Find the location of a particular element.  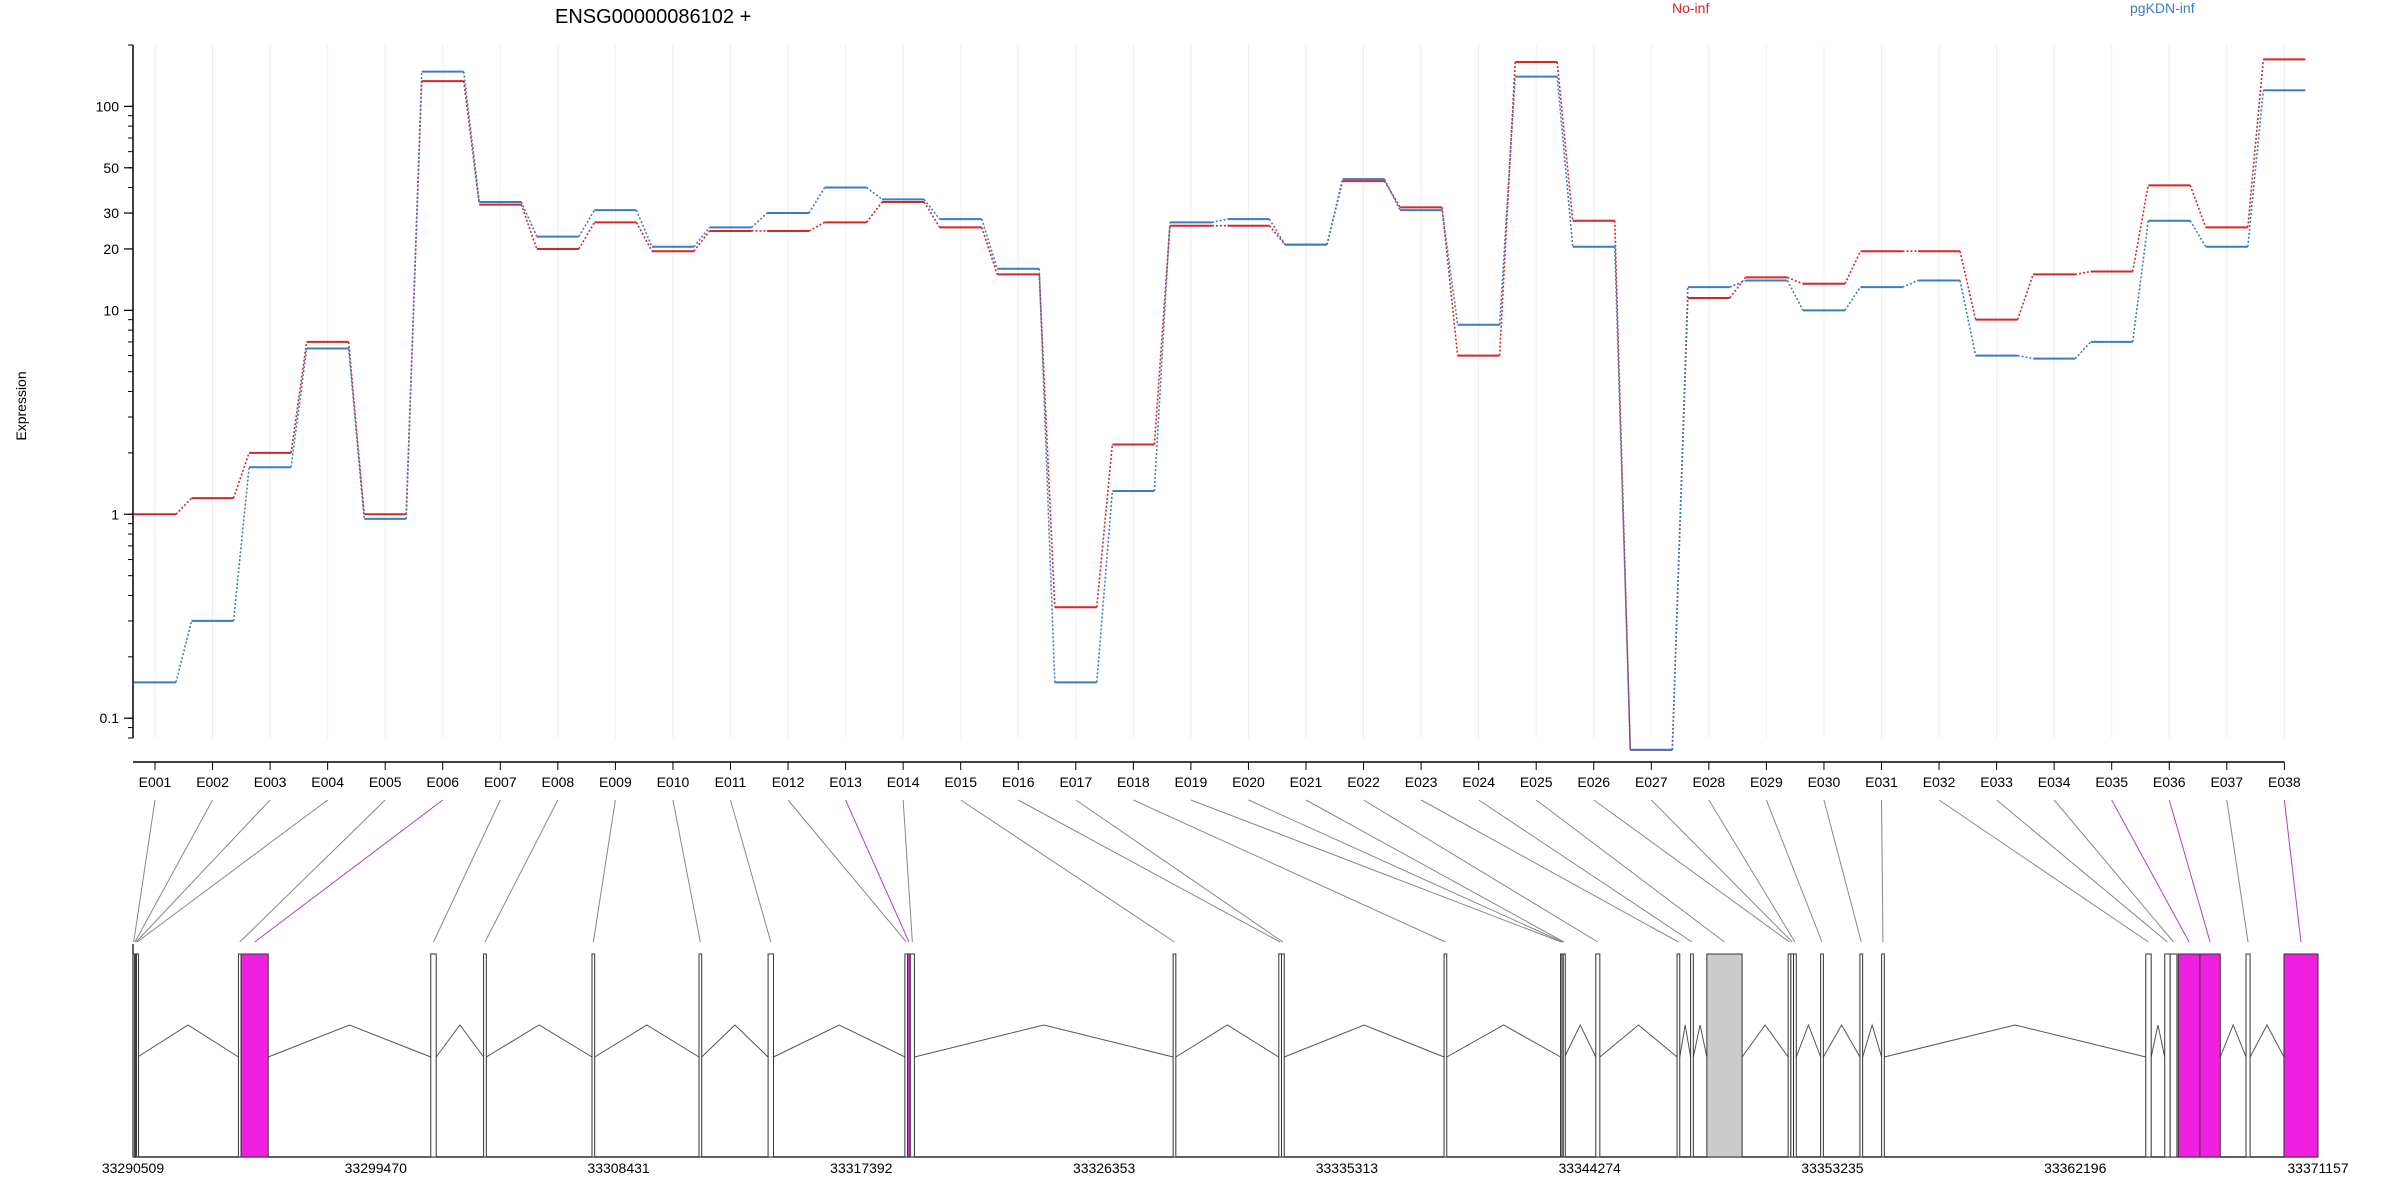

x-tick-label-e032: E032 is located at coordinates (1939, 782).